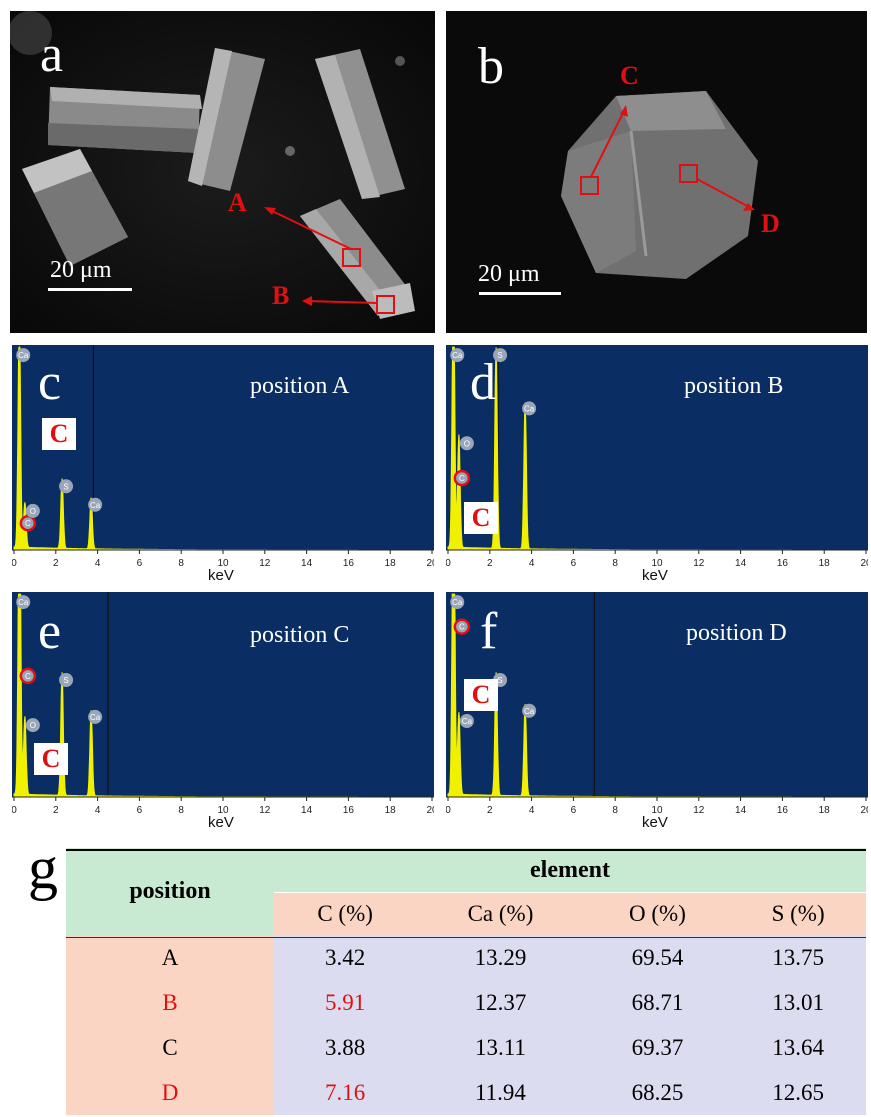  What do you see at coordinates (657, 447) in the screenshot?
I see `spectrum-background` at bounding box center [657, 447].